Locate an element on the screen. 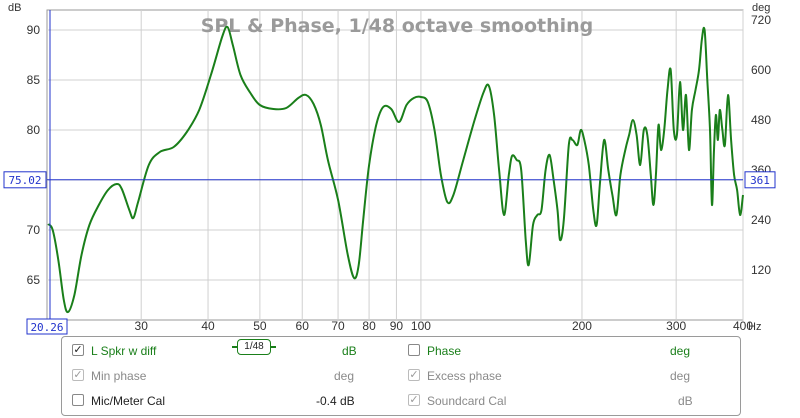 The width and height of the screenshot is (800, 418). mic-cal-value: -0.4 dB is located at coordinates (335, 401).